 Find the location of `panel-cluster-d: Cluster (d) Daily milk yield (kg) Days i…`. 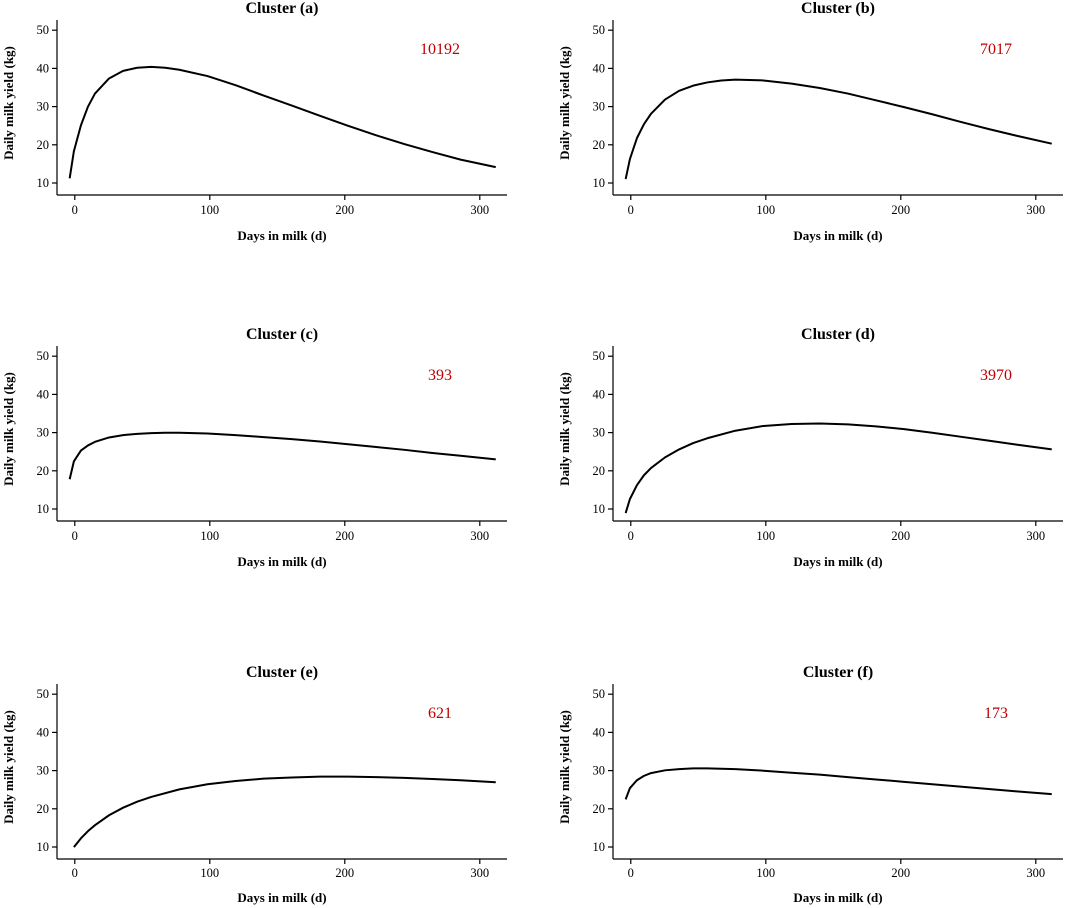

panel-cluster-d: Cluster (d) Daily milk yield (kg) Days i… is located at coordinates (810, 447).